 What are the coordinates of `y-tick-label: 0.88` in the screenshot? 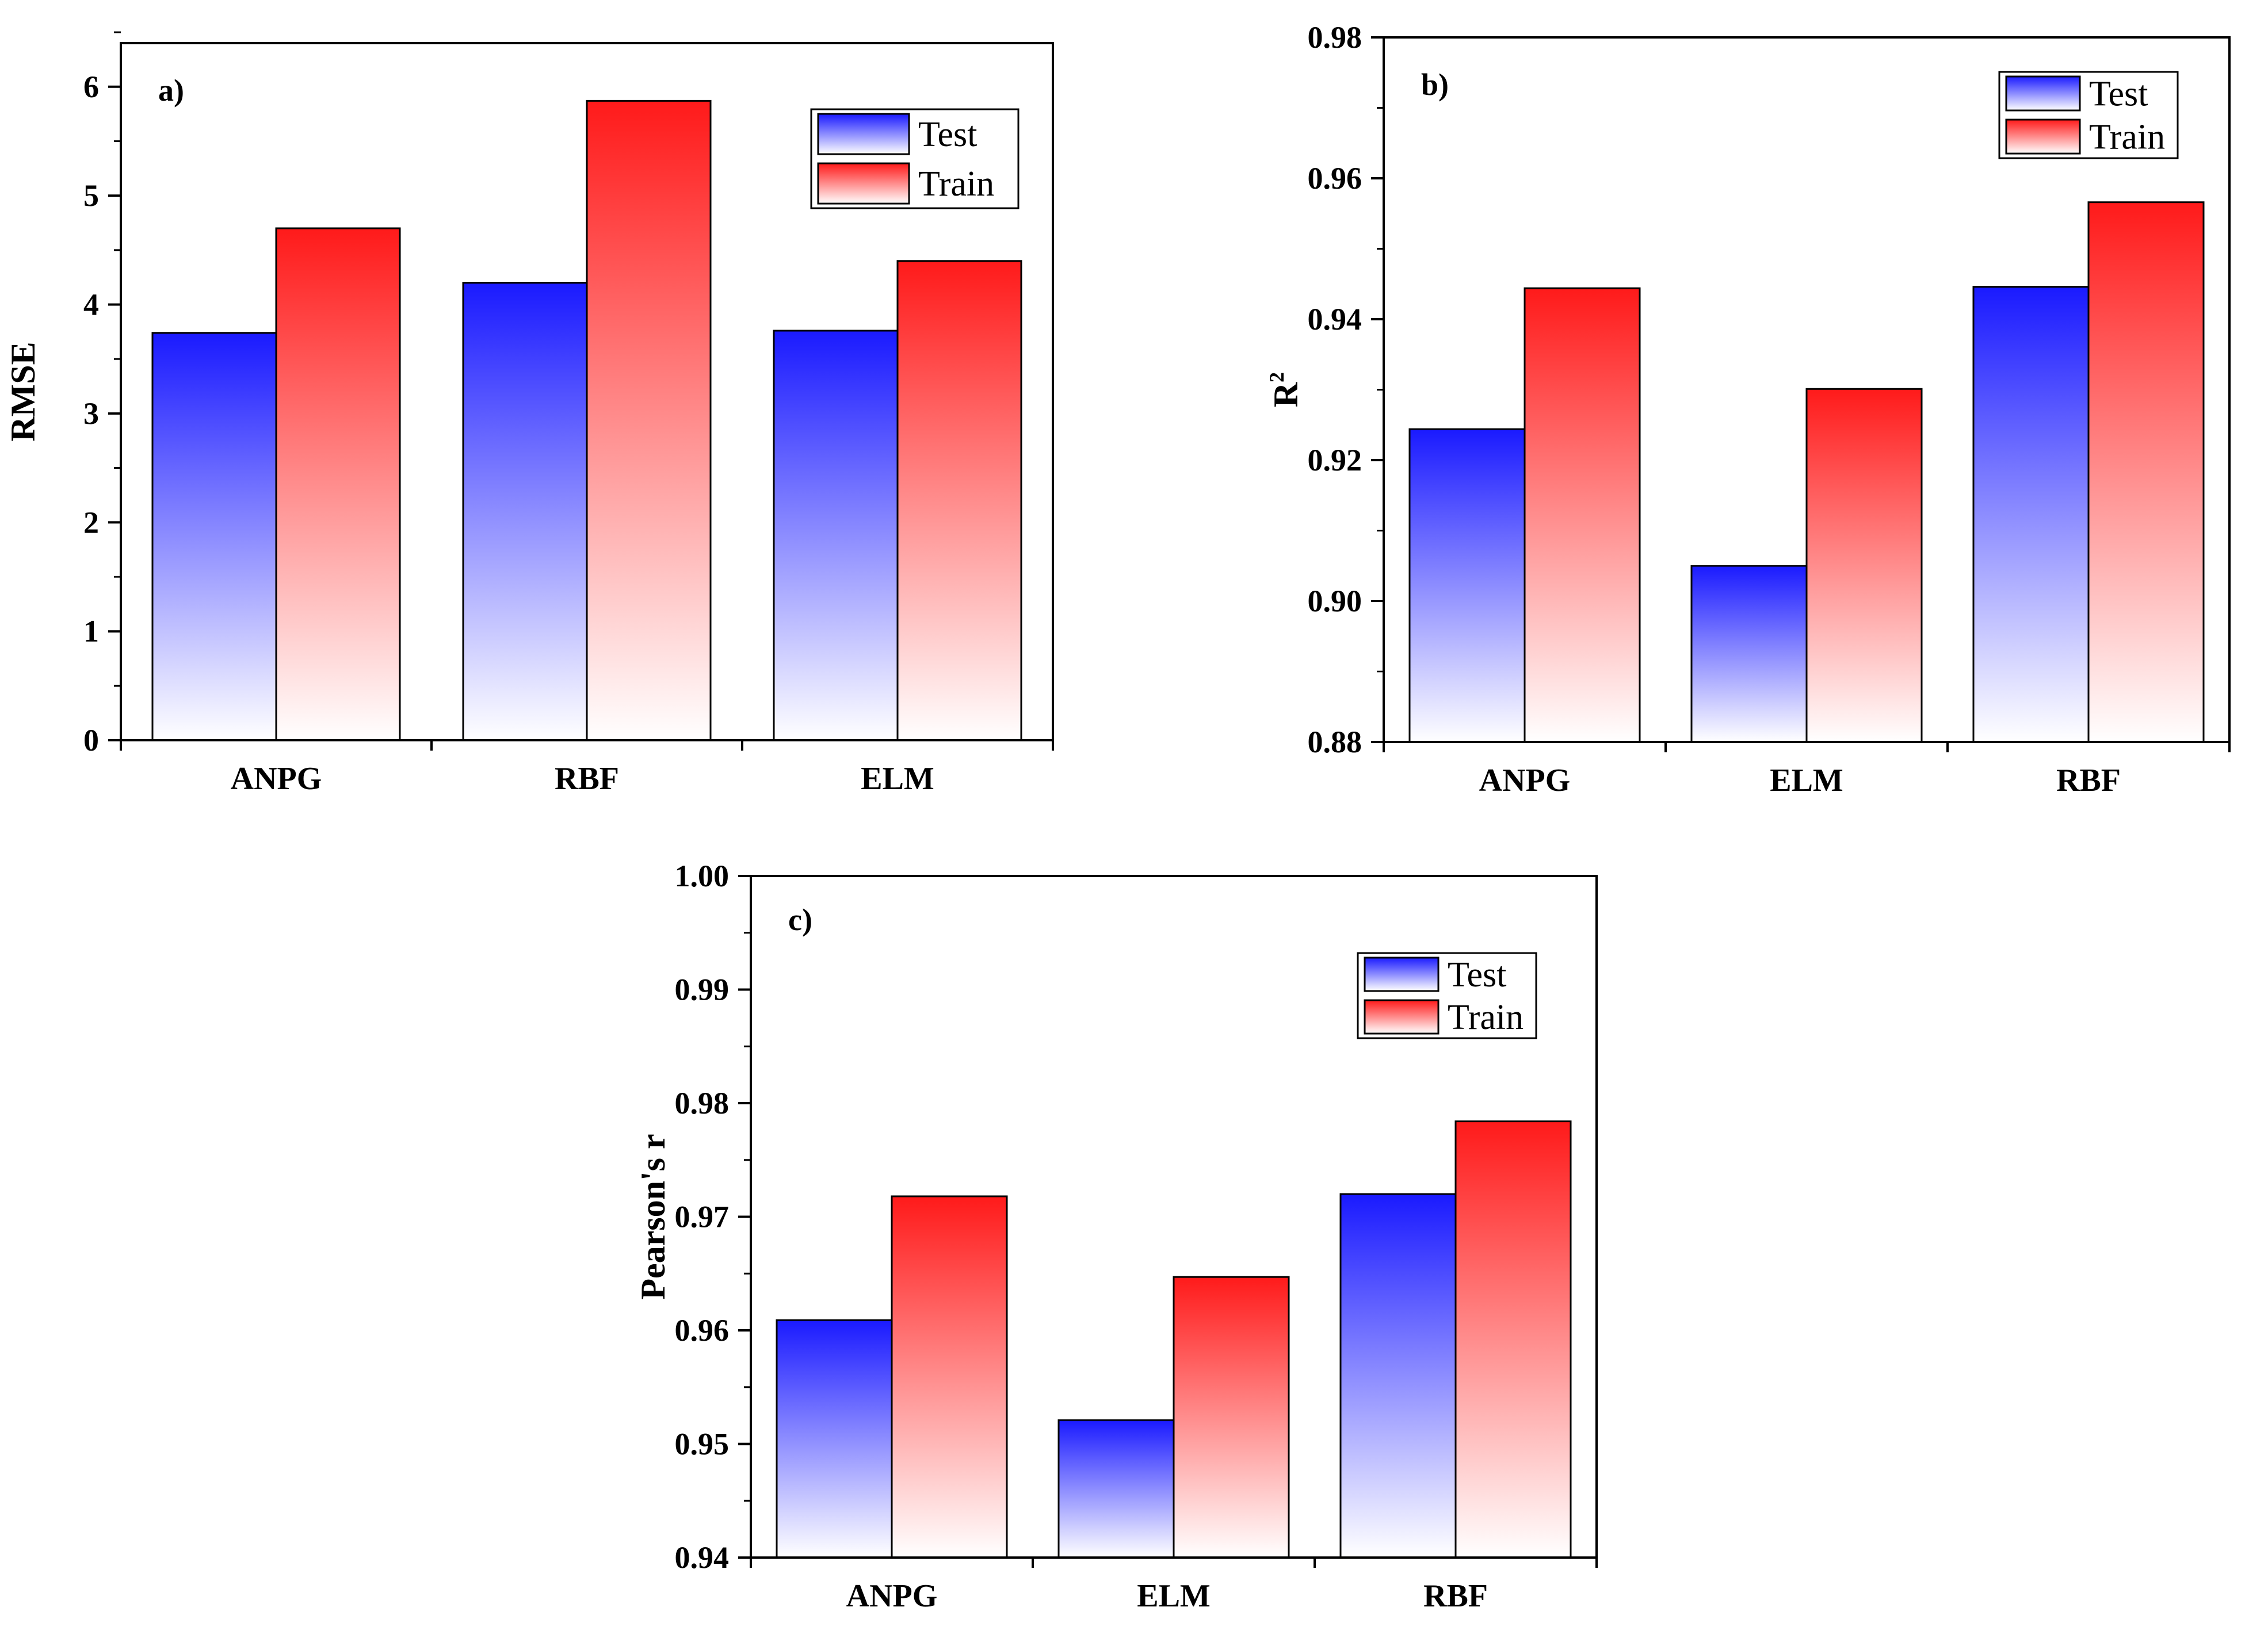 It's located at (1335, 742).